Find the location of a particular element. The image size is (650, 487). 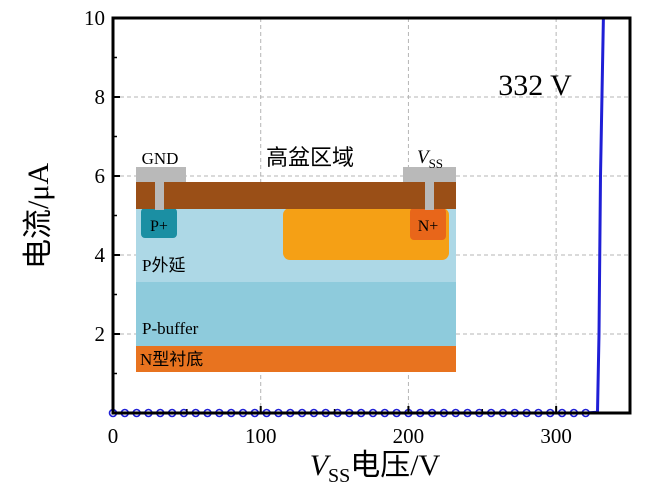

gnd-contact is located at coordinates (161, 174).